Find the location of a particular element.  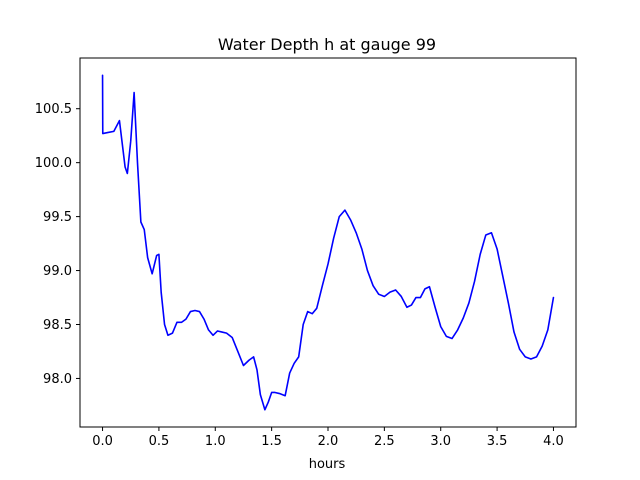

y-tick-label: 98.5 is located at coordinates (57, 325).